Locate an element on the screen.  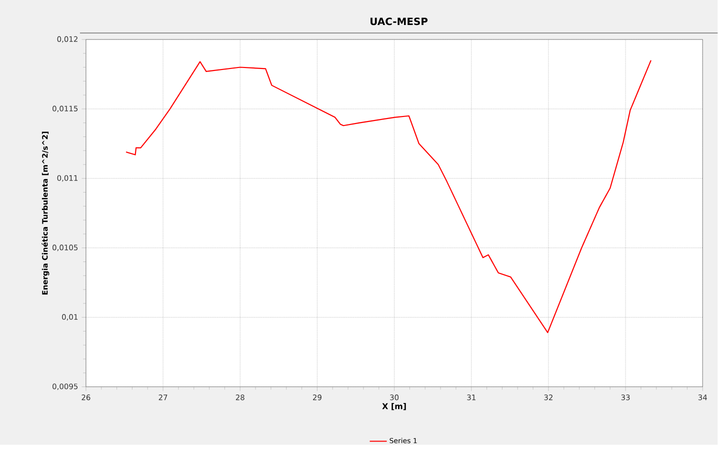
chart-title: UAC-MESP is located at coordinates (399, 22).